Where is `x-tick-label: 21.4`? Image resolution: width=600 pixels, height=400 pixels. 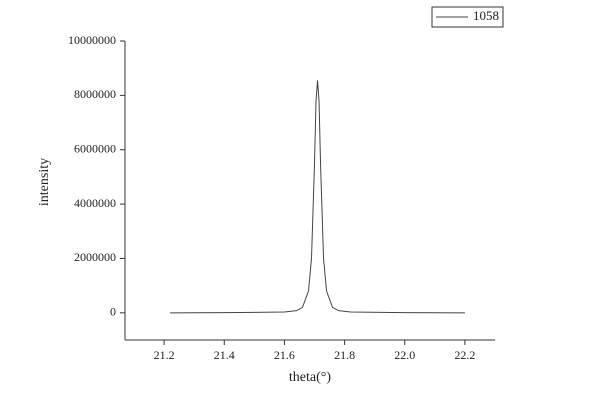
x-tick-label: 21.4 is located at coordinates (224, 355).